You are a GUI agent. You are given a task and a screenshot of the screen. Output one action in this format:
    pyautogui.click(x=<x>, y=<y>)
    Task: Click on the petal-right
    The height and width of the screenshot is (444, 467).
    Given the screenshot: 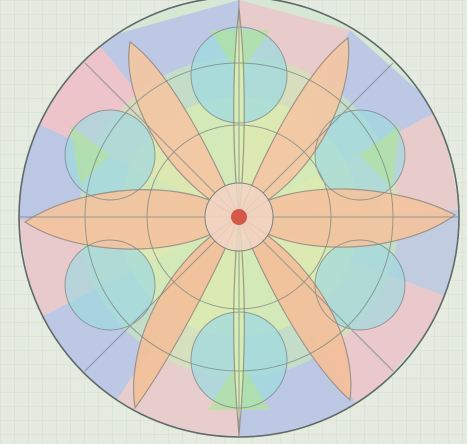 What is the action you would take?
    pyautogui.click(x=347, y=218)
    